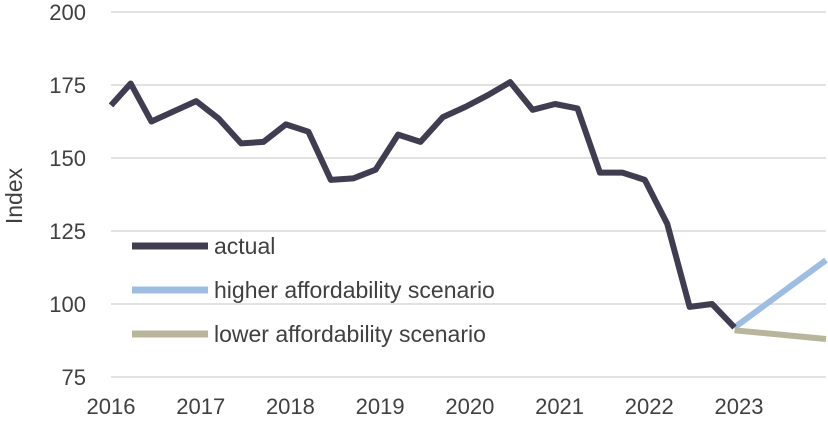 The image size is (828, 422). What do you see at coordinates (67, 85) in the screenshot?
I see `y-tick-label-175: 175` at bounding box center [67, 85].